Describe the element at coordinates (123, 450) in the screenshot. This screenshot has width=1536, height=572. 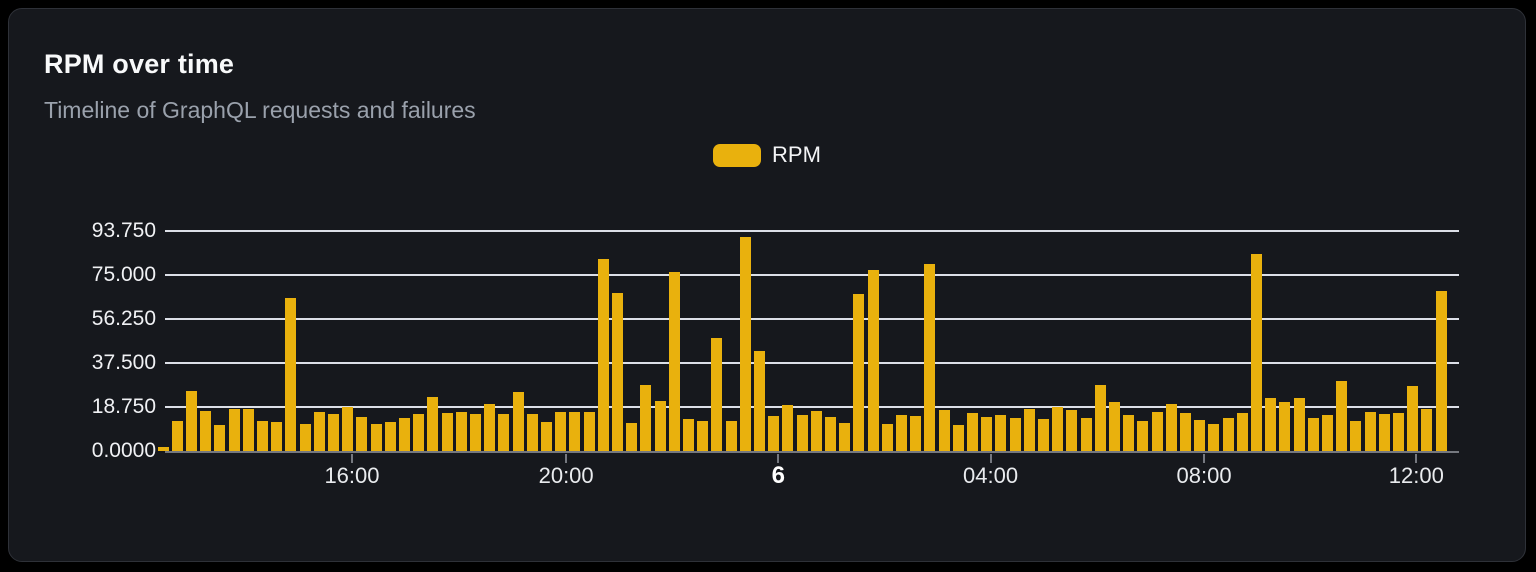
I see `y-axis-tick-label: 0.0000` at that location.